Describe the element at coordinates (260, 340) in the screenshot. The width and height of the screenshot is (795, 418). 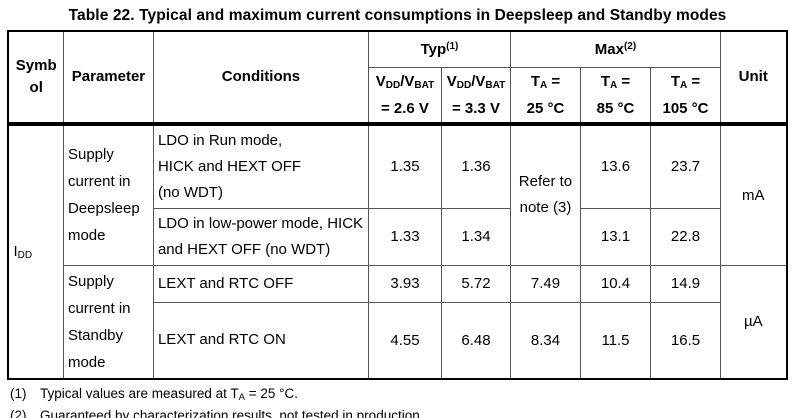
I see `condition-lext-rtc-on: LEXT and RTC ON` at that location.